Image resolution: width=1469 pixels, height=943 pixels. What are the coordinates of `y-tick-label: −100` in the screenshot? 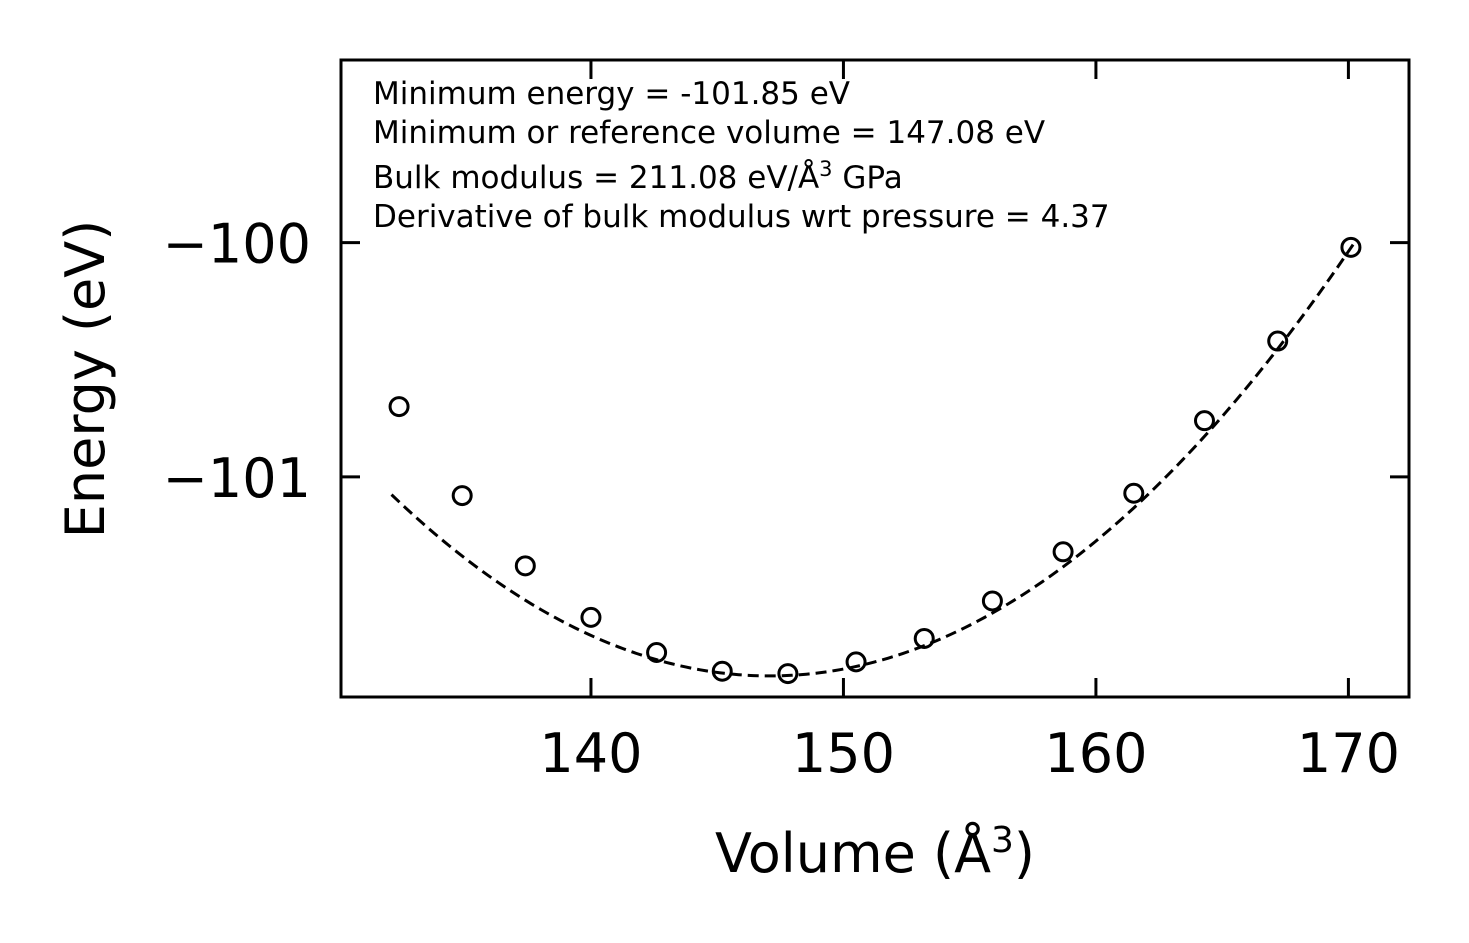 It's located at (237, 244).